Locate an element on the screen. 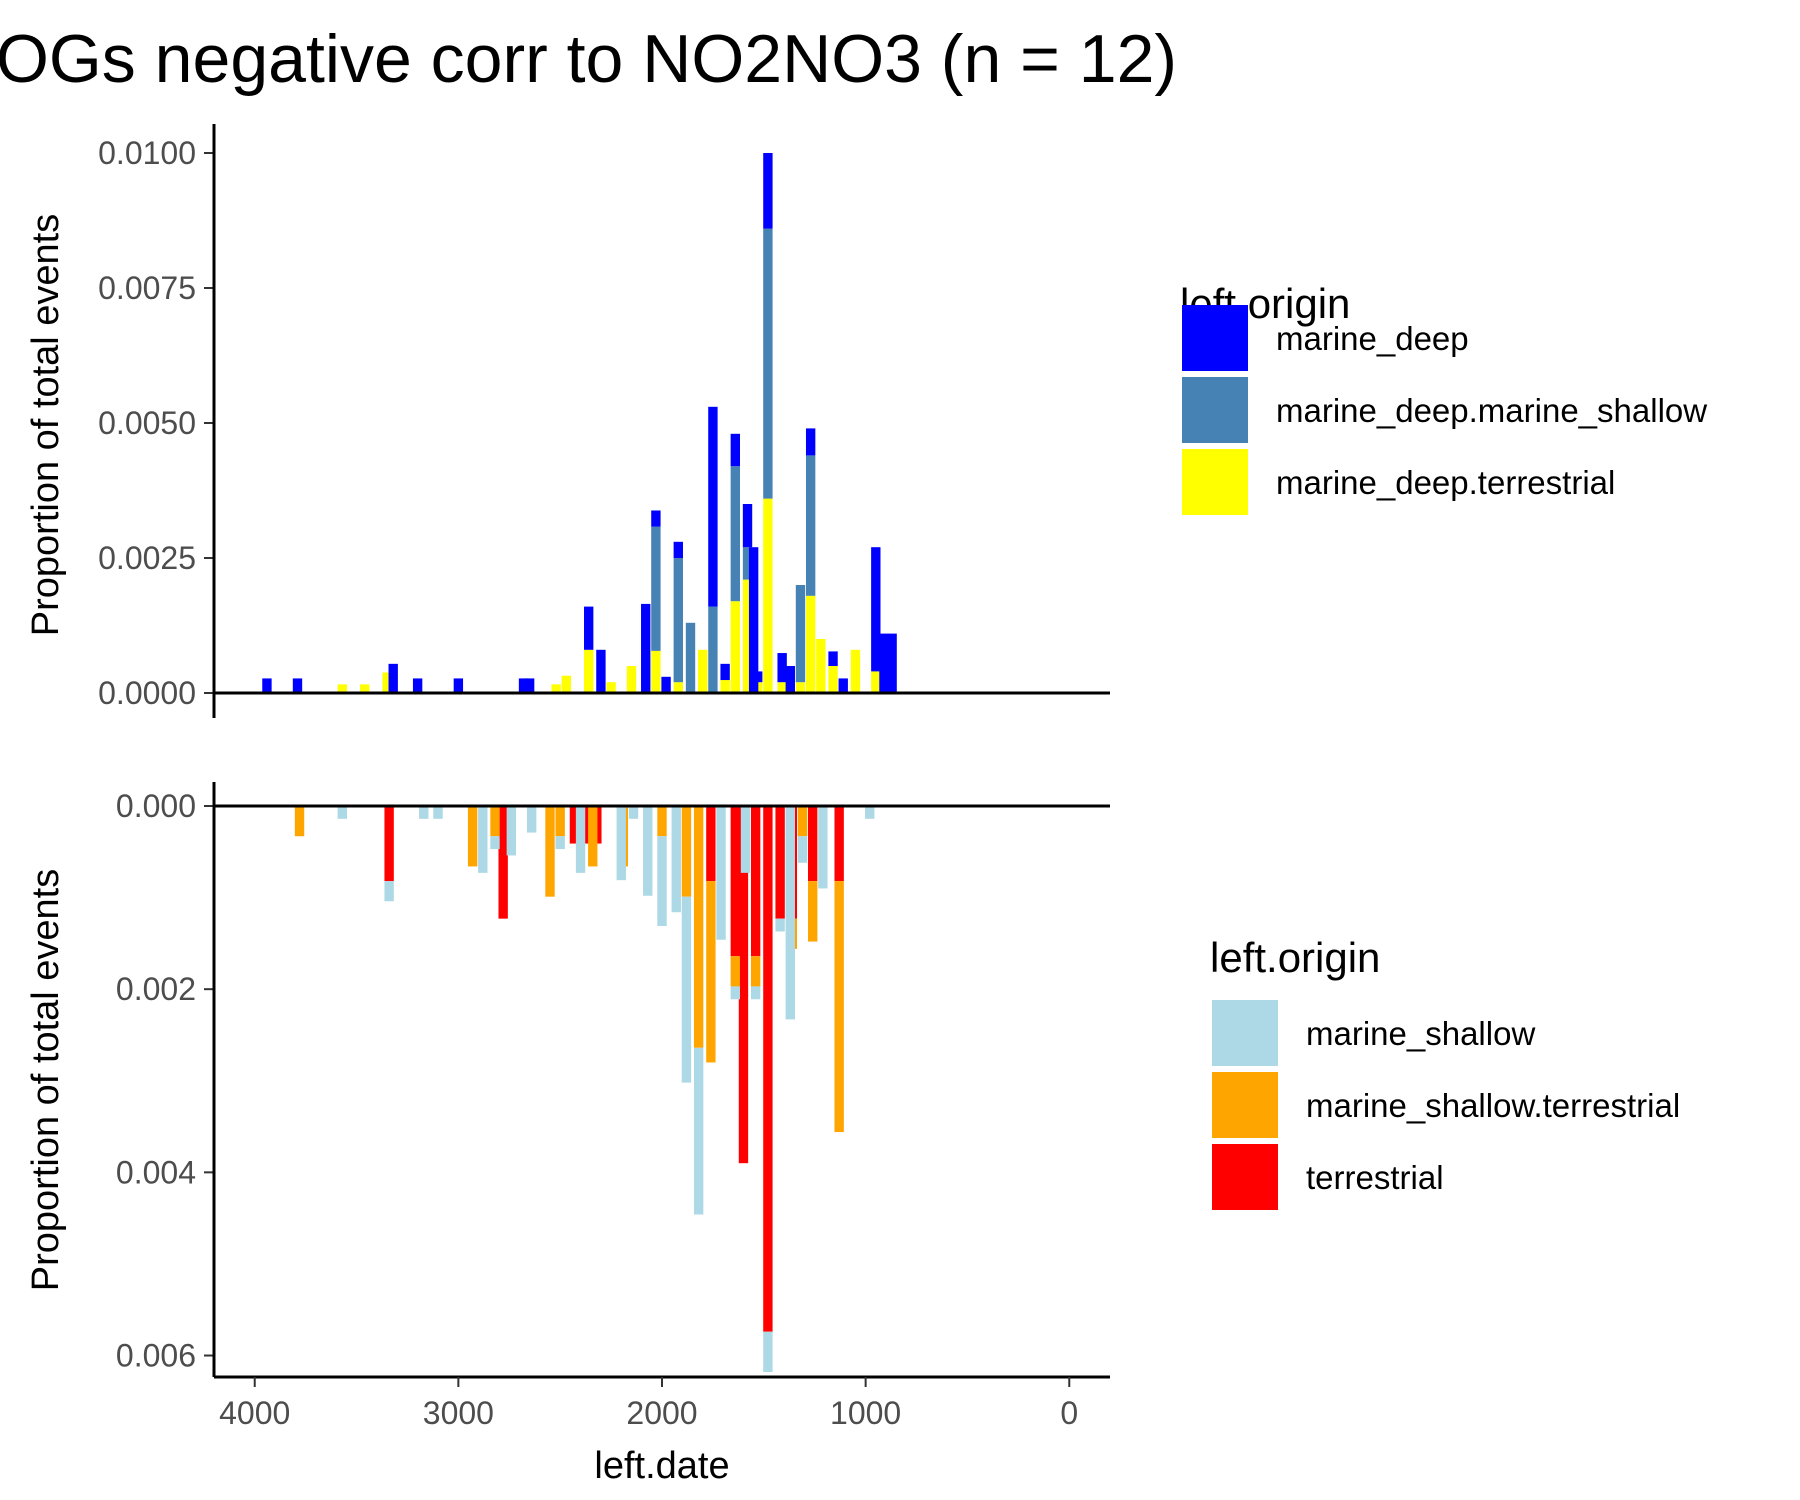 The height and width of the screenshot is (1500, 1800). bottom-y-axis-label: Proportion of total events is located at coordinates (46, 1080).